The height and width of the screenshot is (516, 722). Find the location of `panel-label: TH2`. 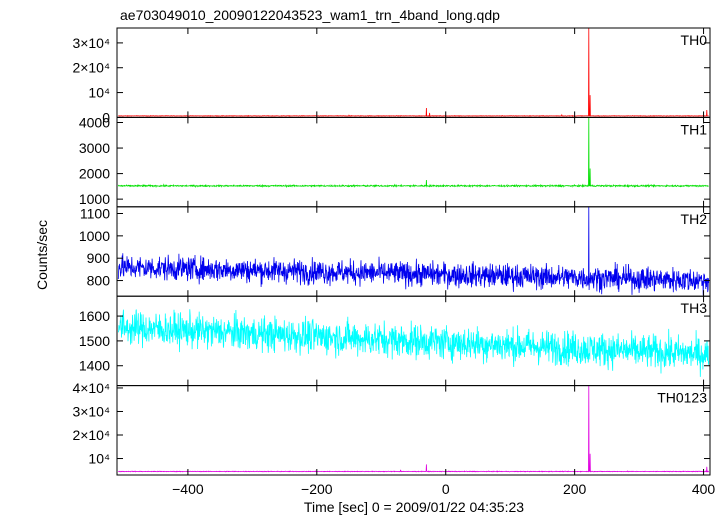

panel-label: TH2 is located at coordinates (694, 219).